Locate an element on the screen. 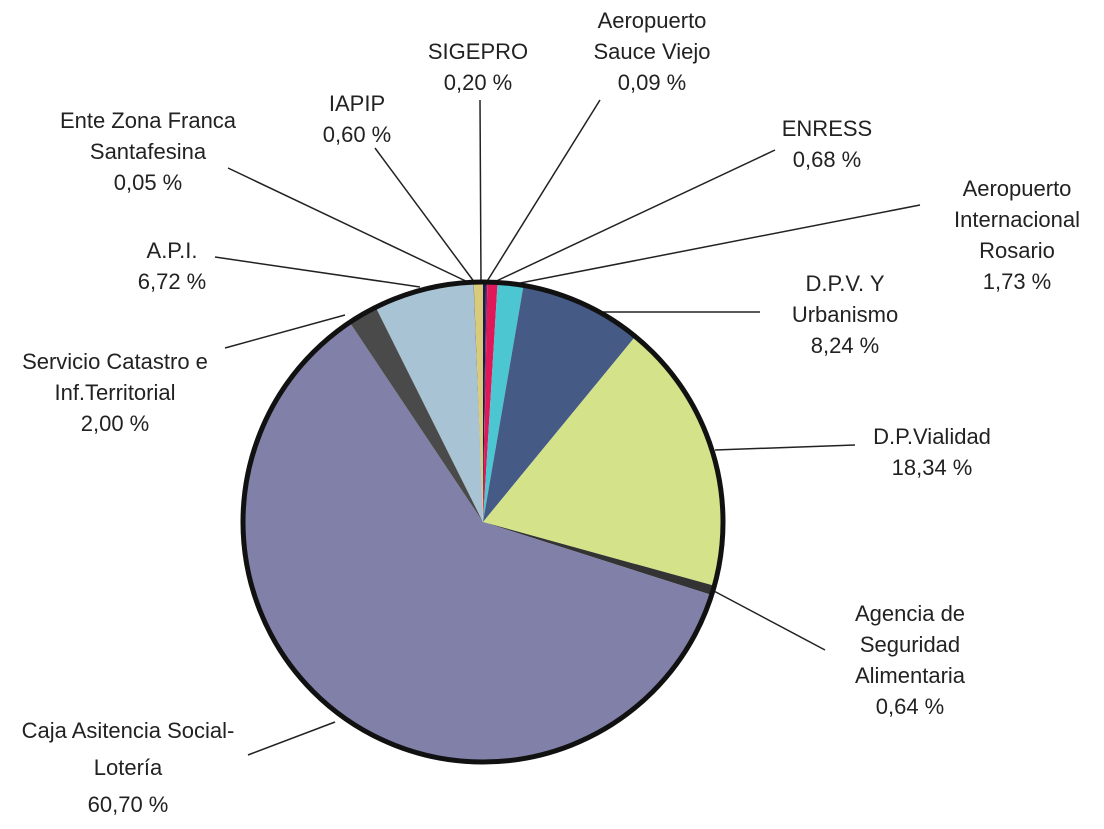 This screenshot has height=829, width=1104. label-name: ENRESS is located at coordinates (827, 128).